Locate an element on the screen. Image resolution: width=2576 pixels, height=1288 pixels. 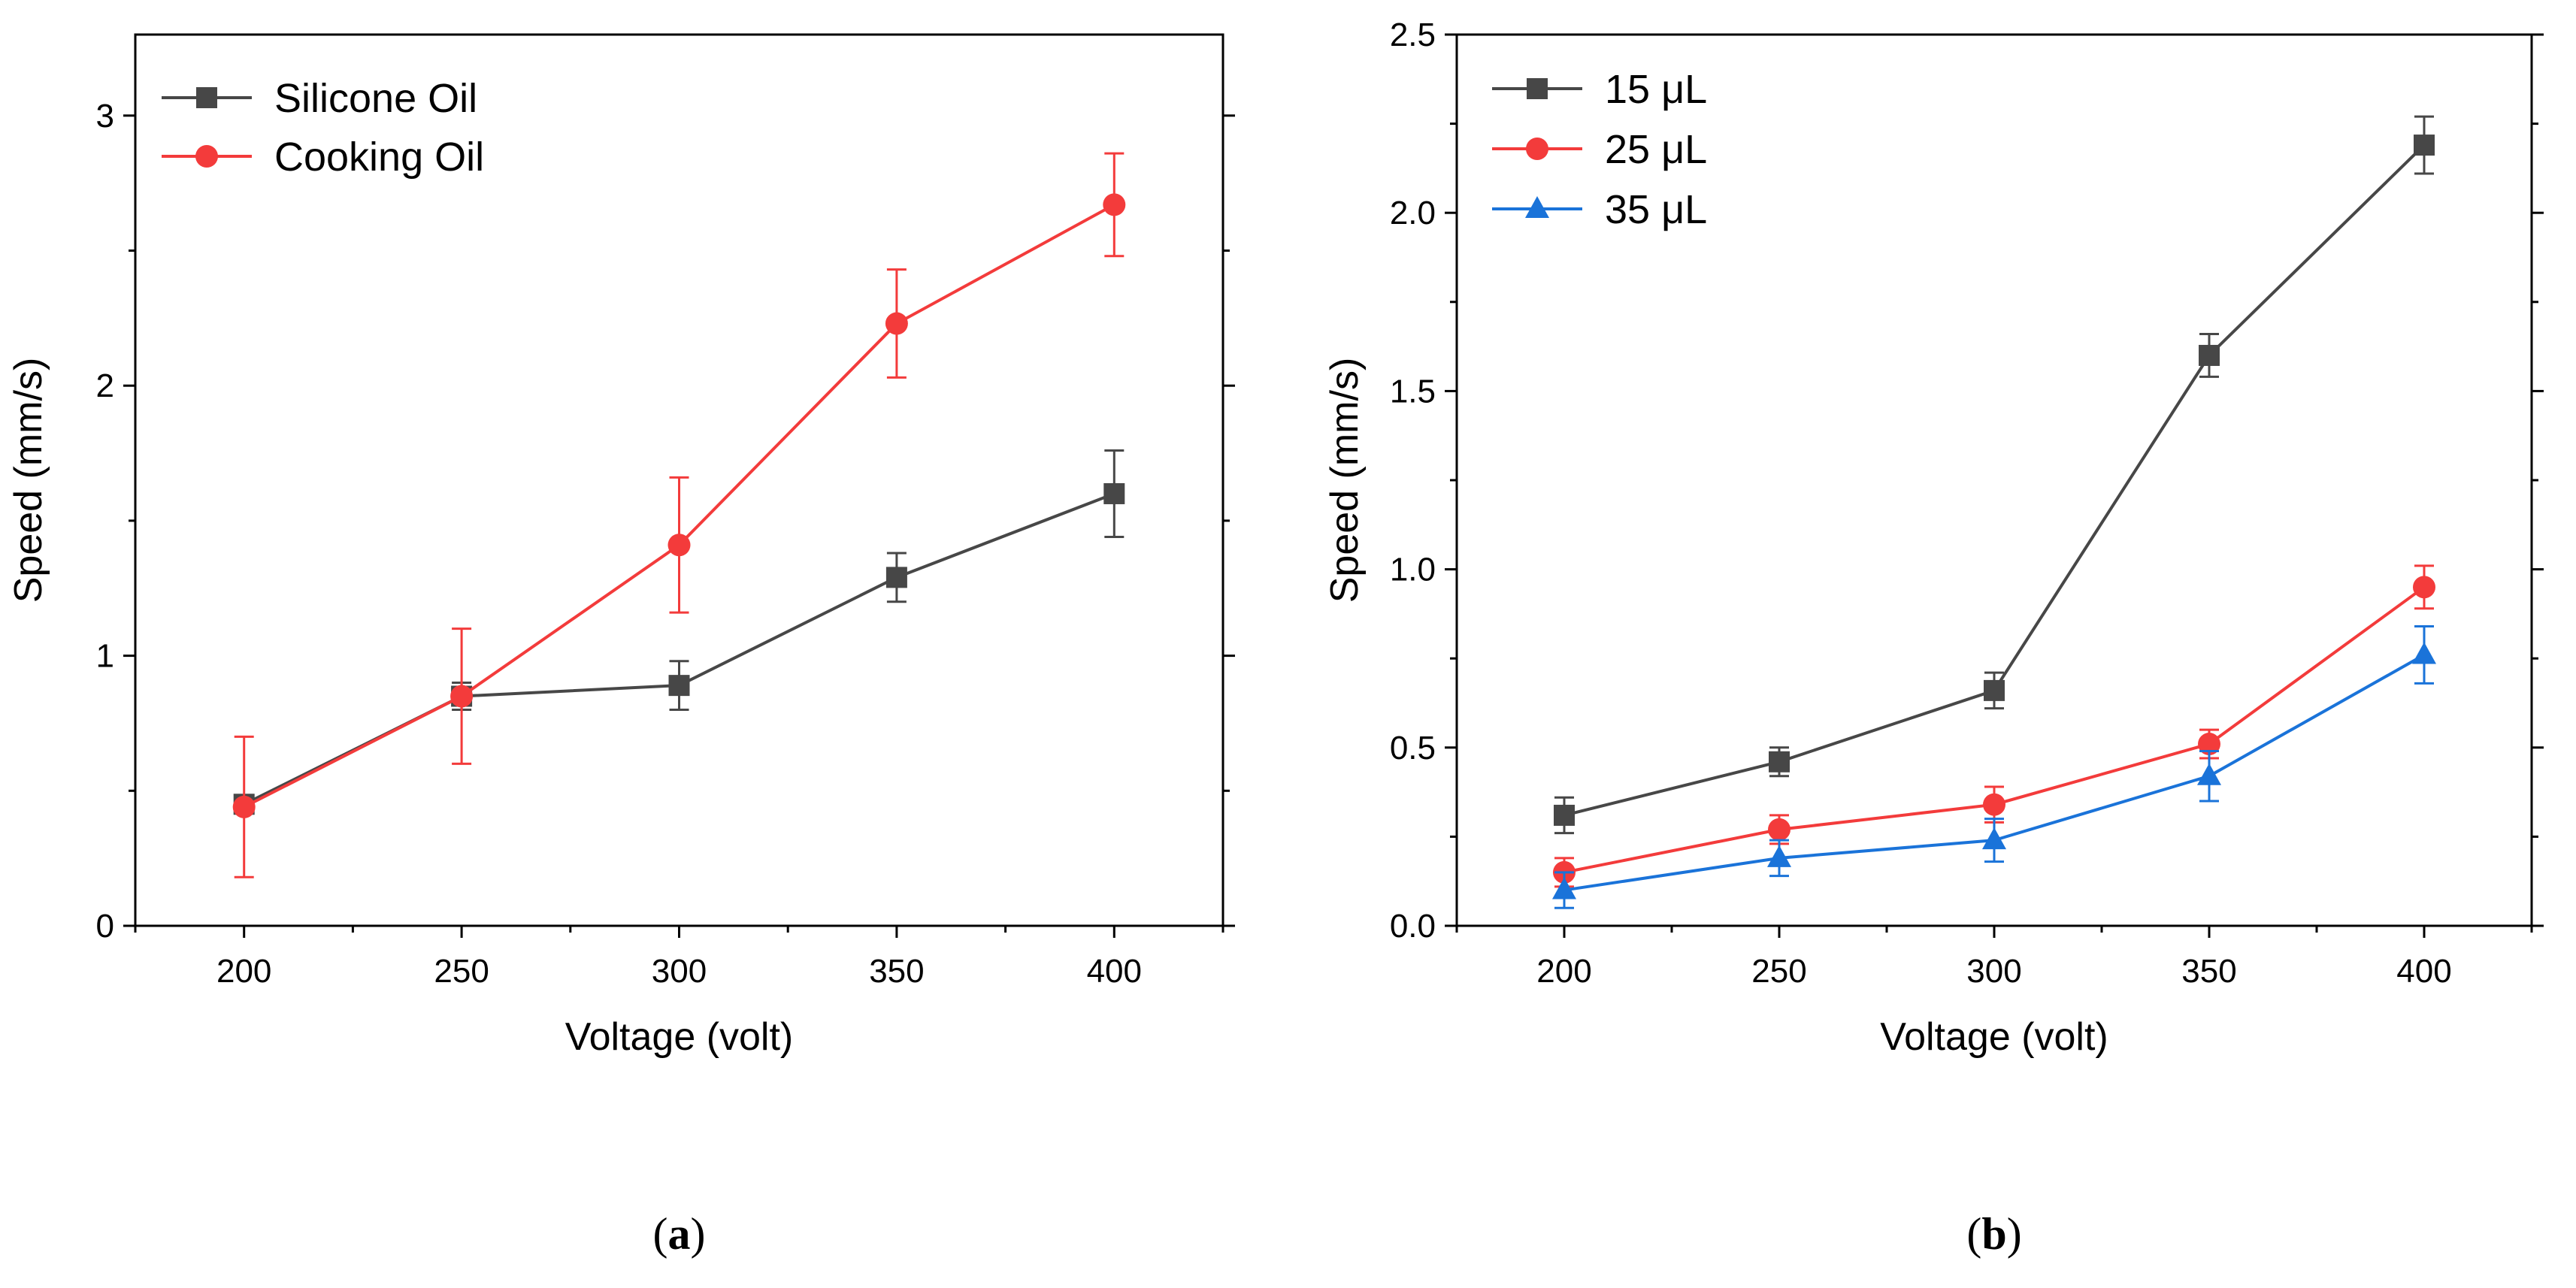
panel-a-caption-paren-open: ( is located at coordinates (660, 1234).